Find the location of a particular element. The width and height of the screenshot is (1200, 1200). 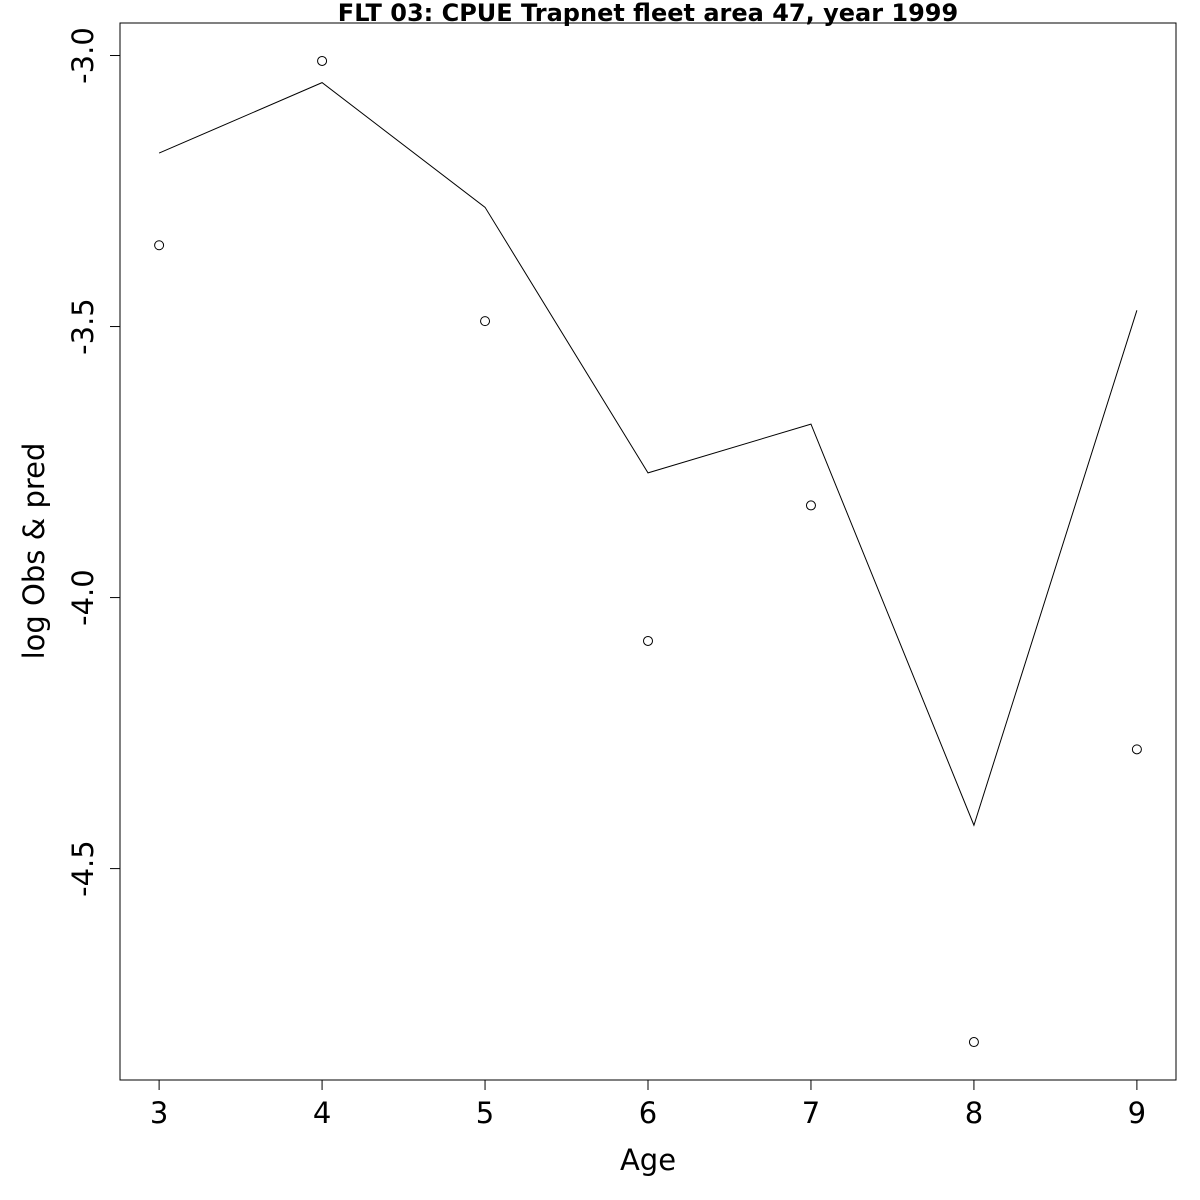

x-tick-label: 8 is located at coordinates (974, 1113).